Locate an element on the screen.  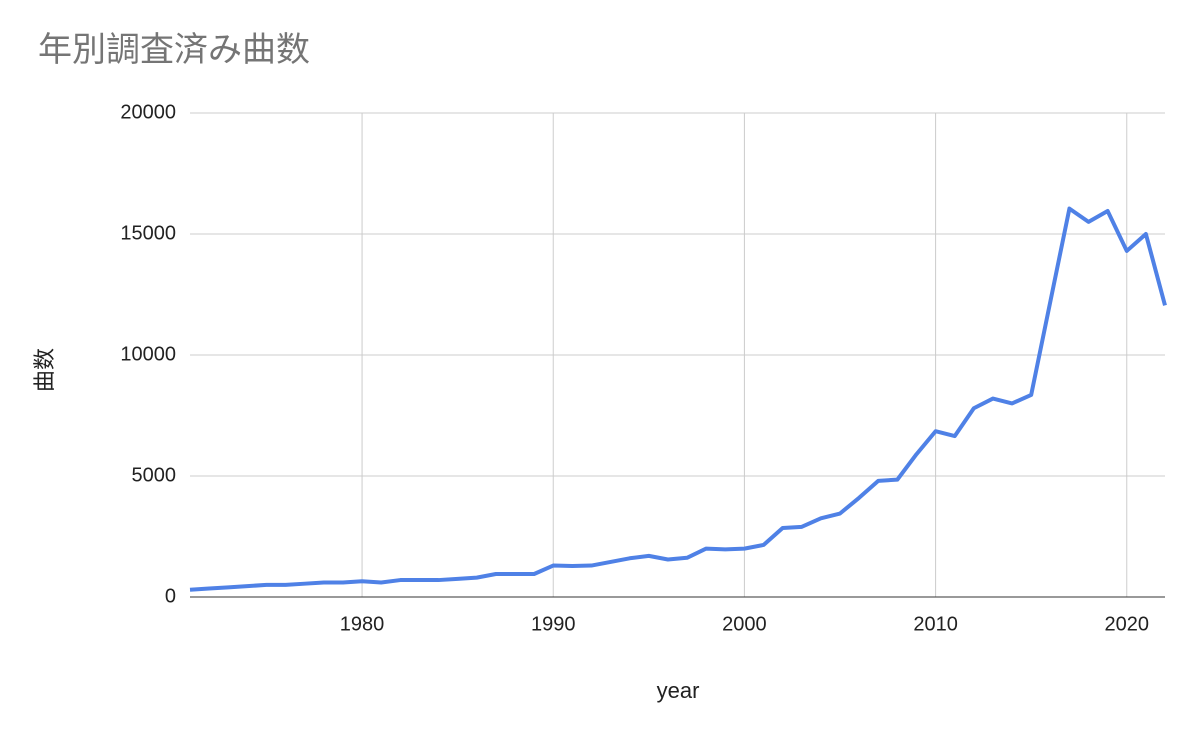
x-axis-label: year is located at coordinates (678, 690).